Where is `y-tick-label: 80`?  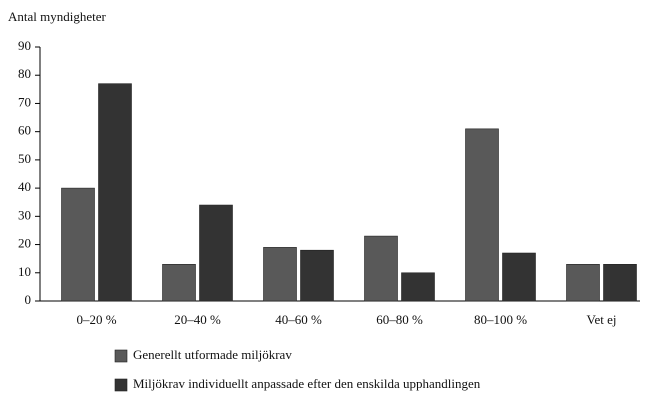 y-tick-label: 80 is located at coordinates (24, 73).